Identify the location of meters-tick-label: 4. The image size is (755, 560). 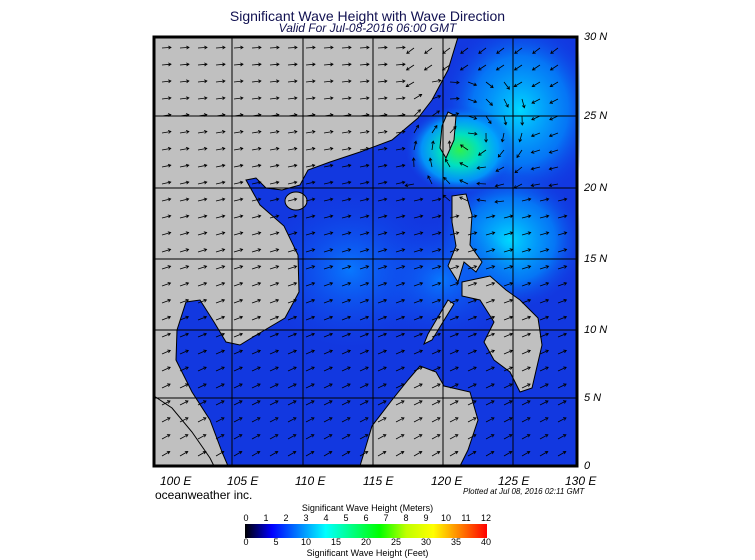
(326, 518).